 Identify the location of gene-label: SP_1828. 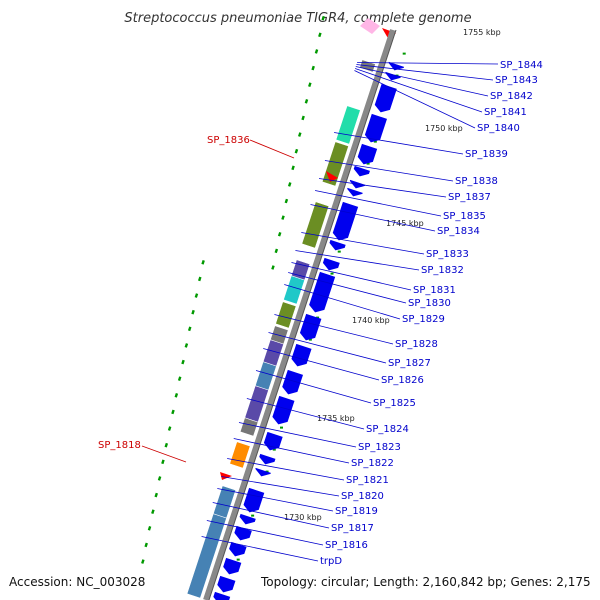
(416, 344).